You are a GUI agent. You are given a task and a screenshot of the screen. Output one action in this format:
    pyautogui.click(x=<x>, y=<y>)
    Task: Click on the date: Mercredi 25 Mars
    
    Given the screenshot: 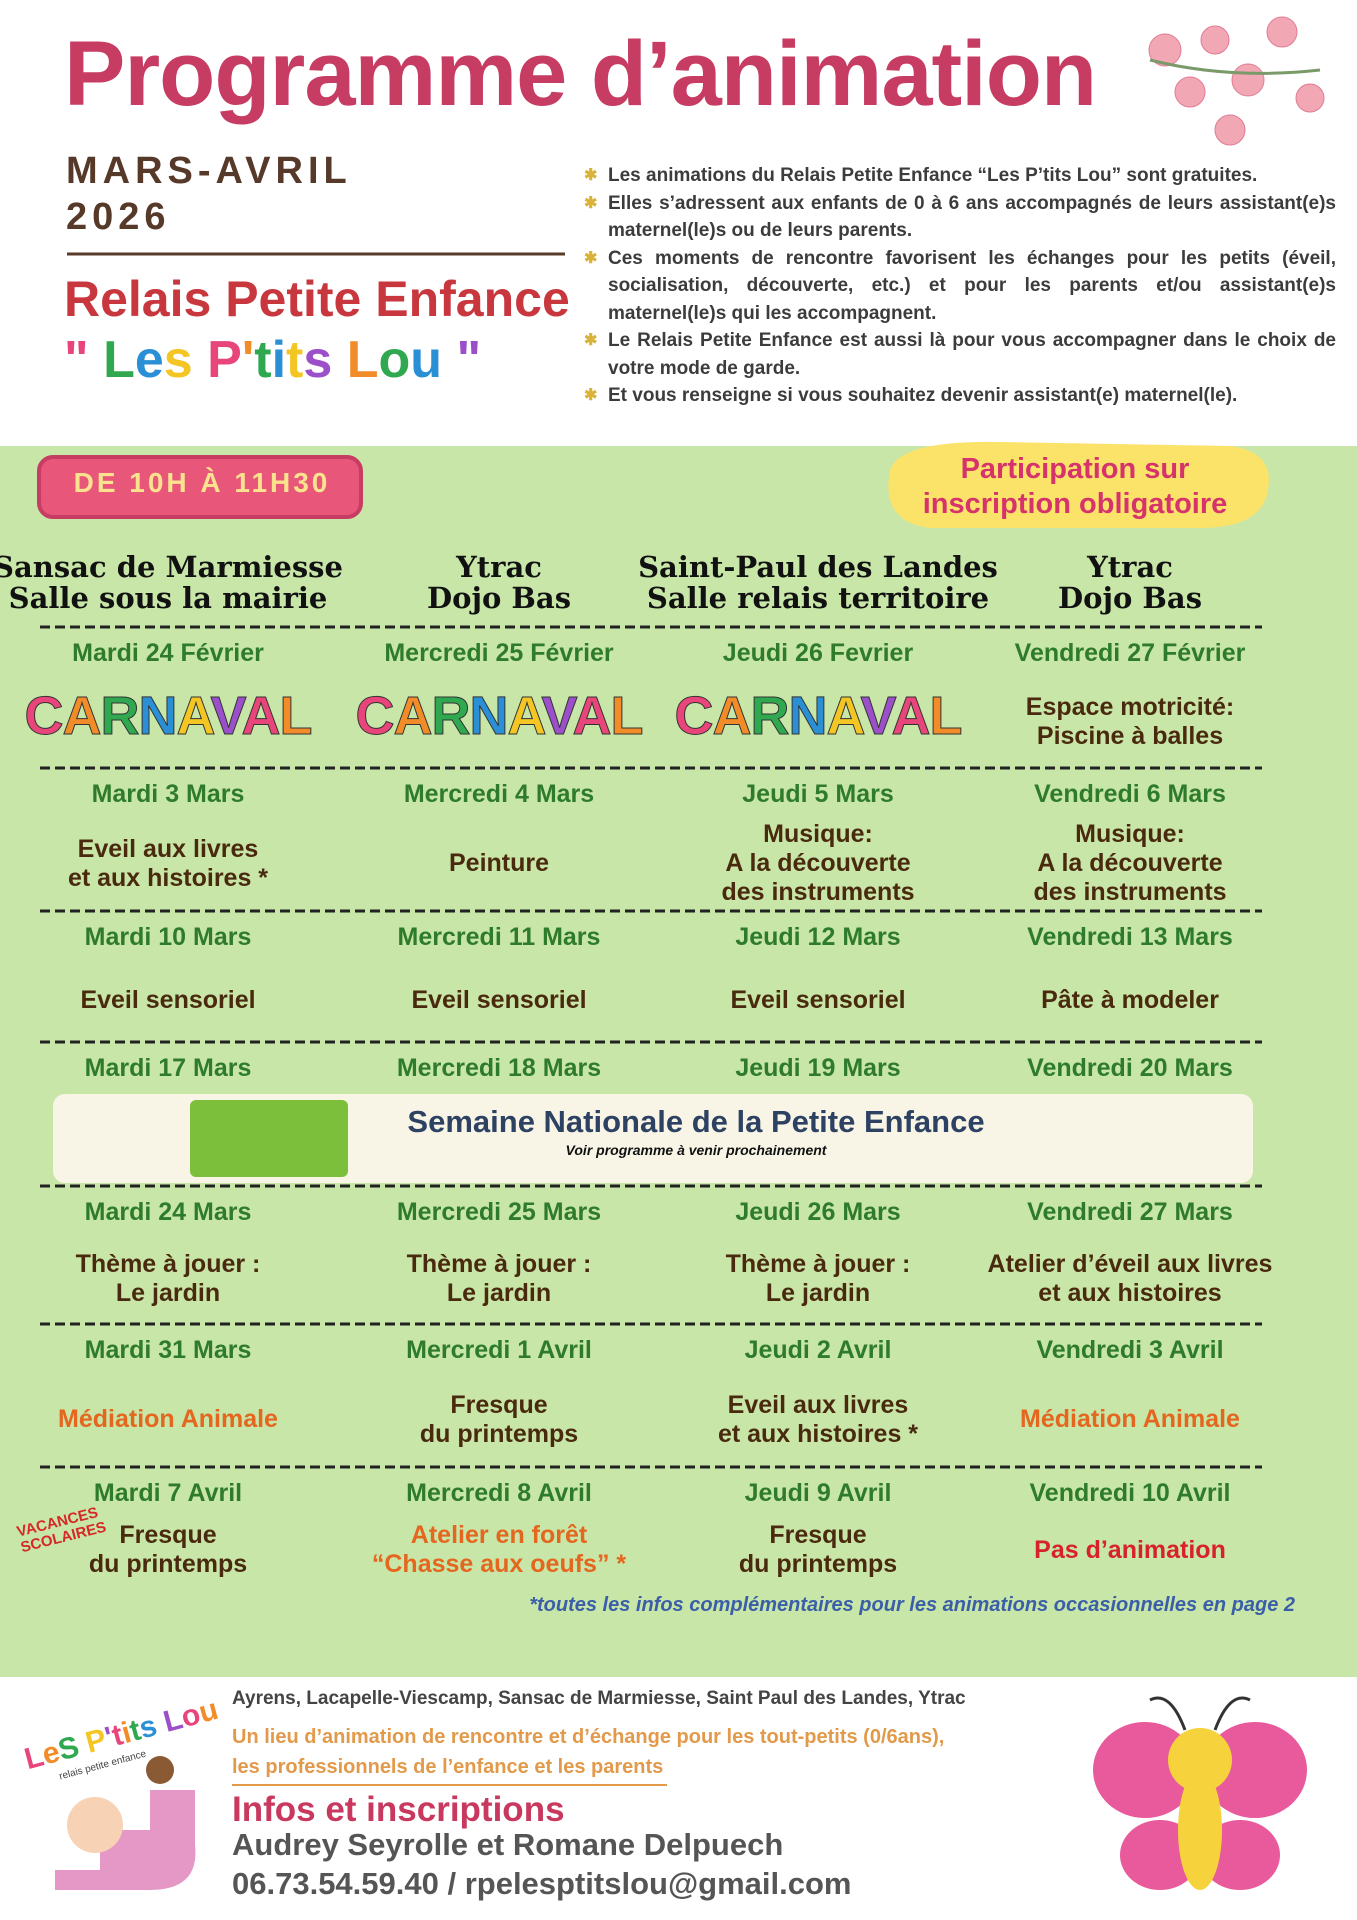 What is the action you would take?
    pyautogui.click(x=499, y=1212)
    